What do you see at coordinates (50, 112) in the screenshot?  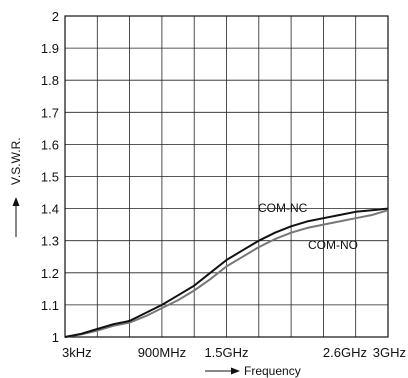 I see `y-tick-label: 1.7` at bounding box center [50, 112].